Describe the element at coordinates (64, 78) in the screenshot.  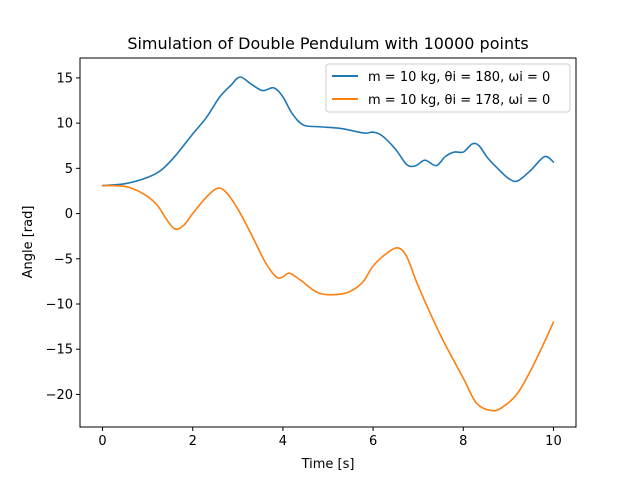
I see `y-tick-label: 15` at that location.